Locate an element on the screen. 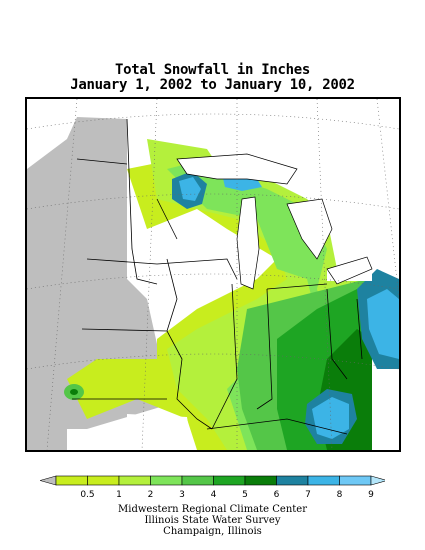  legend-below-arrow is located at coordinates (47, 480).